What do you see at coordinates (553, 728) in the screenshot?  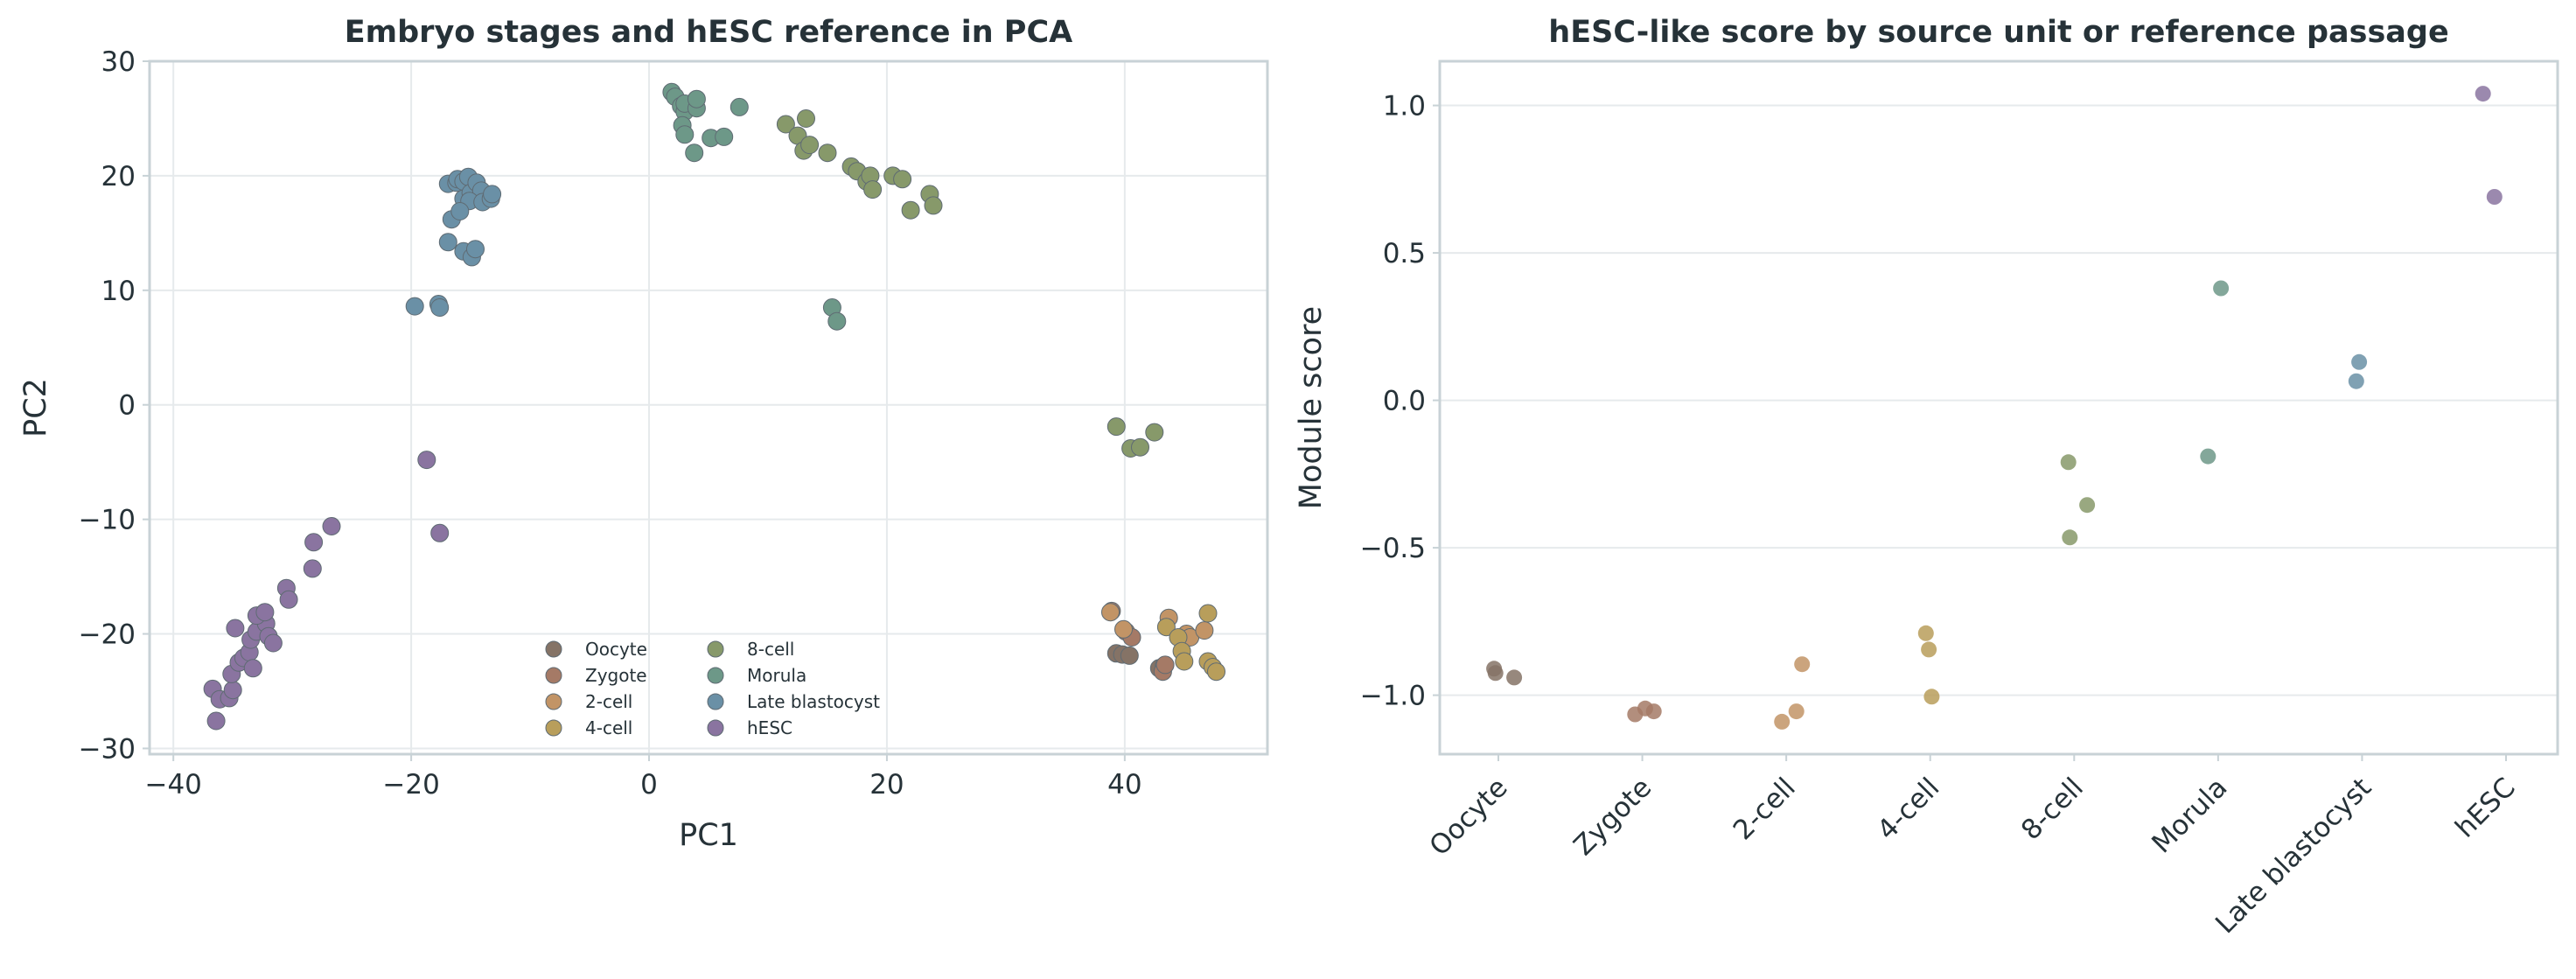 I see `legend-marker-4-cell` at bounding box center [553, 728].